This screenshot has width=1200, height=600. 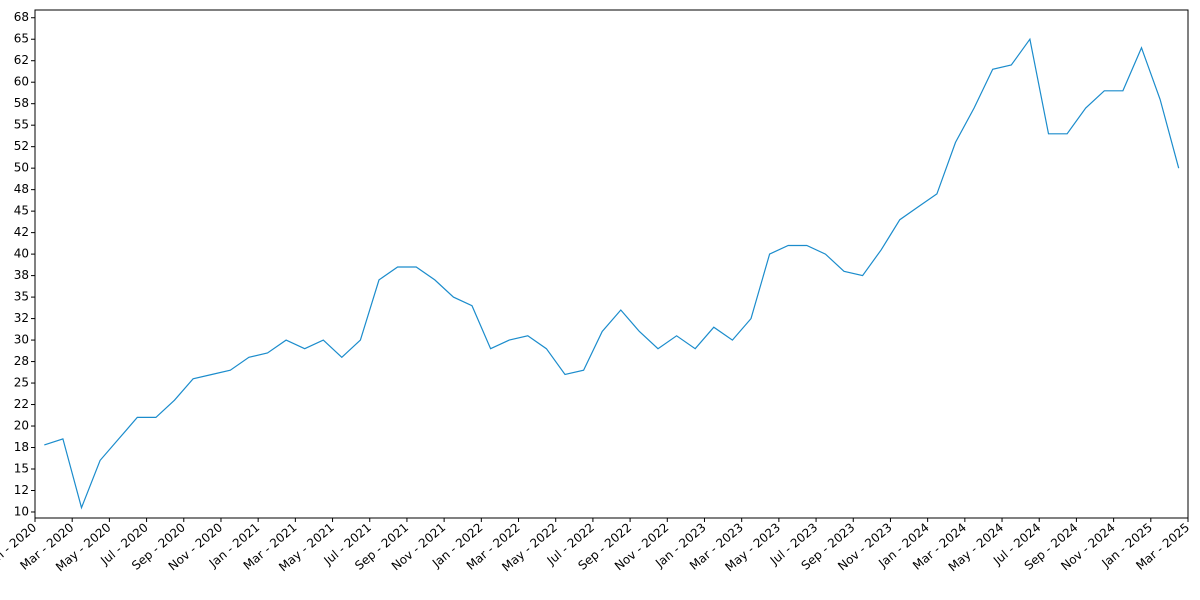 What do you see at coordinates (21, 60) in the screenshot?
I see `y-tick-label: 62` at bounding box center [21, 60].